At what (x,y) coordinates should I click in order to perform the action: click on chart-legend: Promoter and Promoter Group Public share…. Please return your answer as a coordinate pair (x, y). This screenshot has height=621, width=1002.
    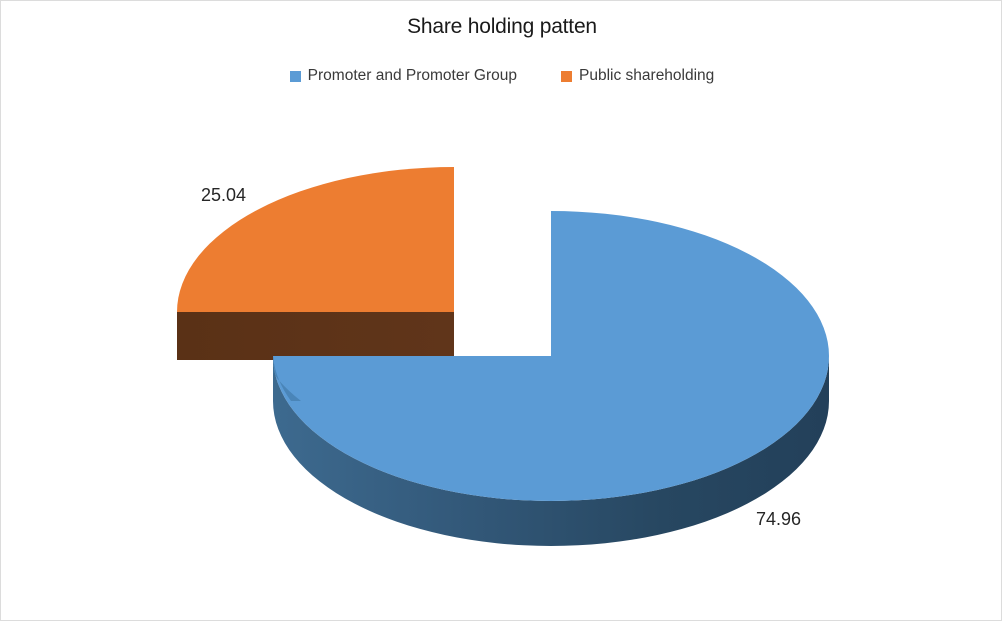
    Looking at the image, I should click on (501, 76).